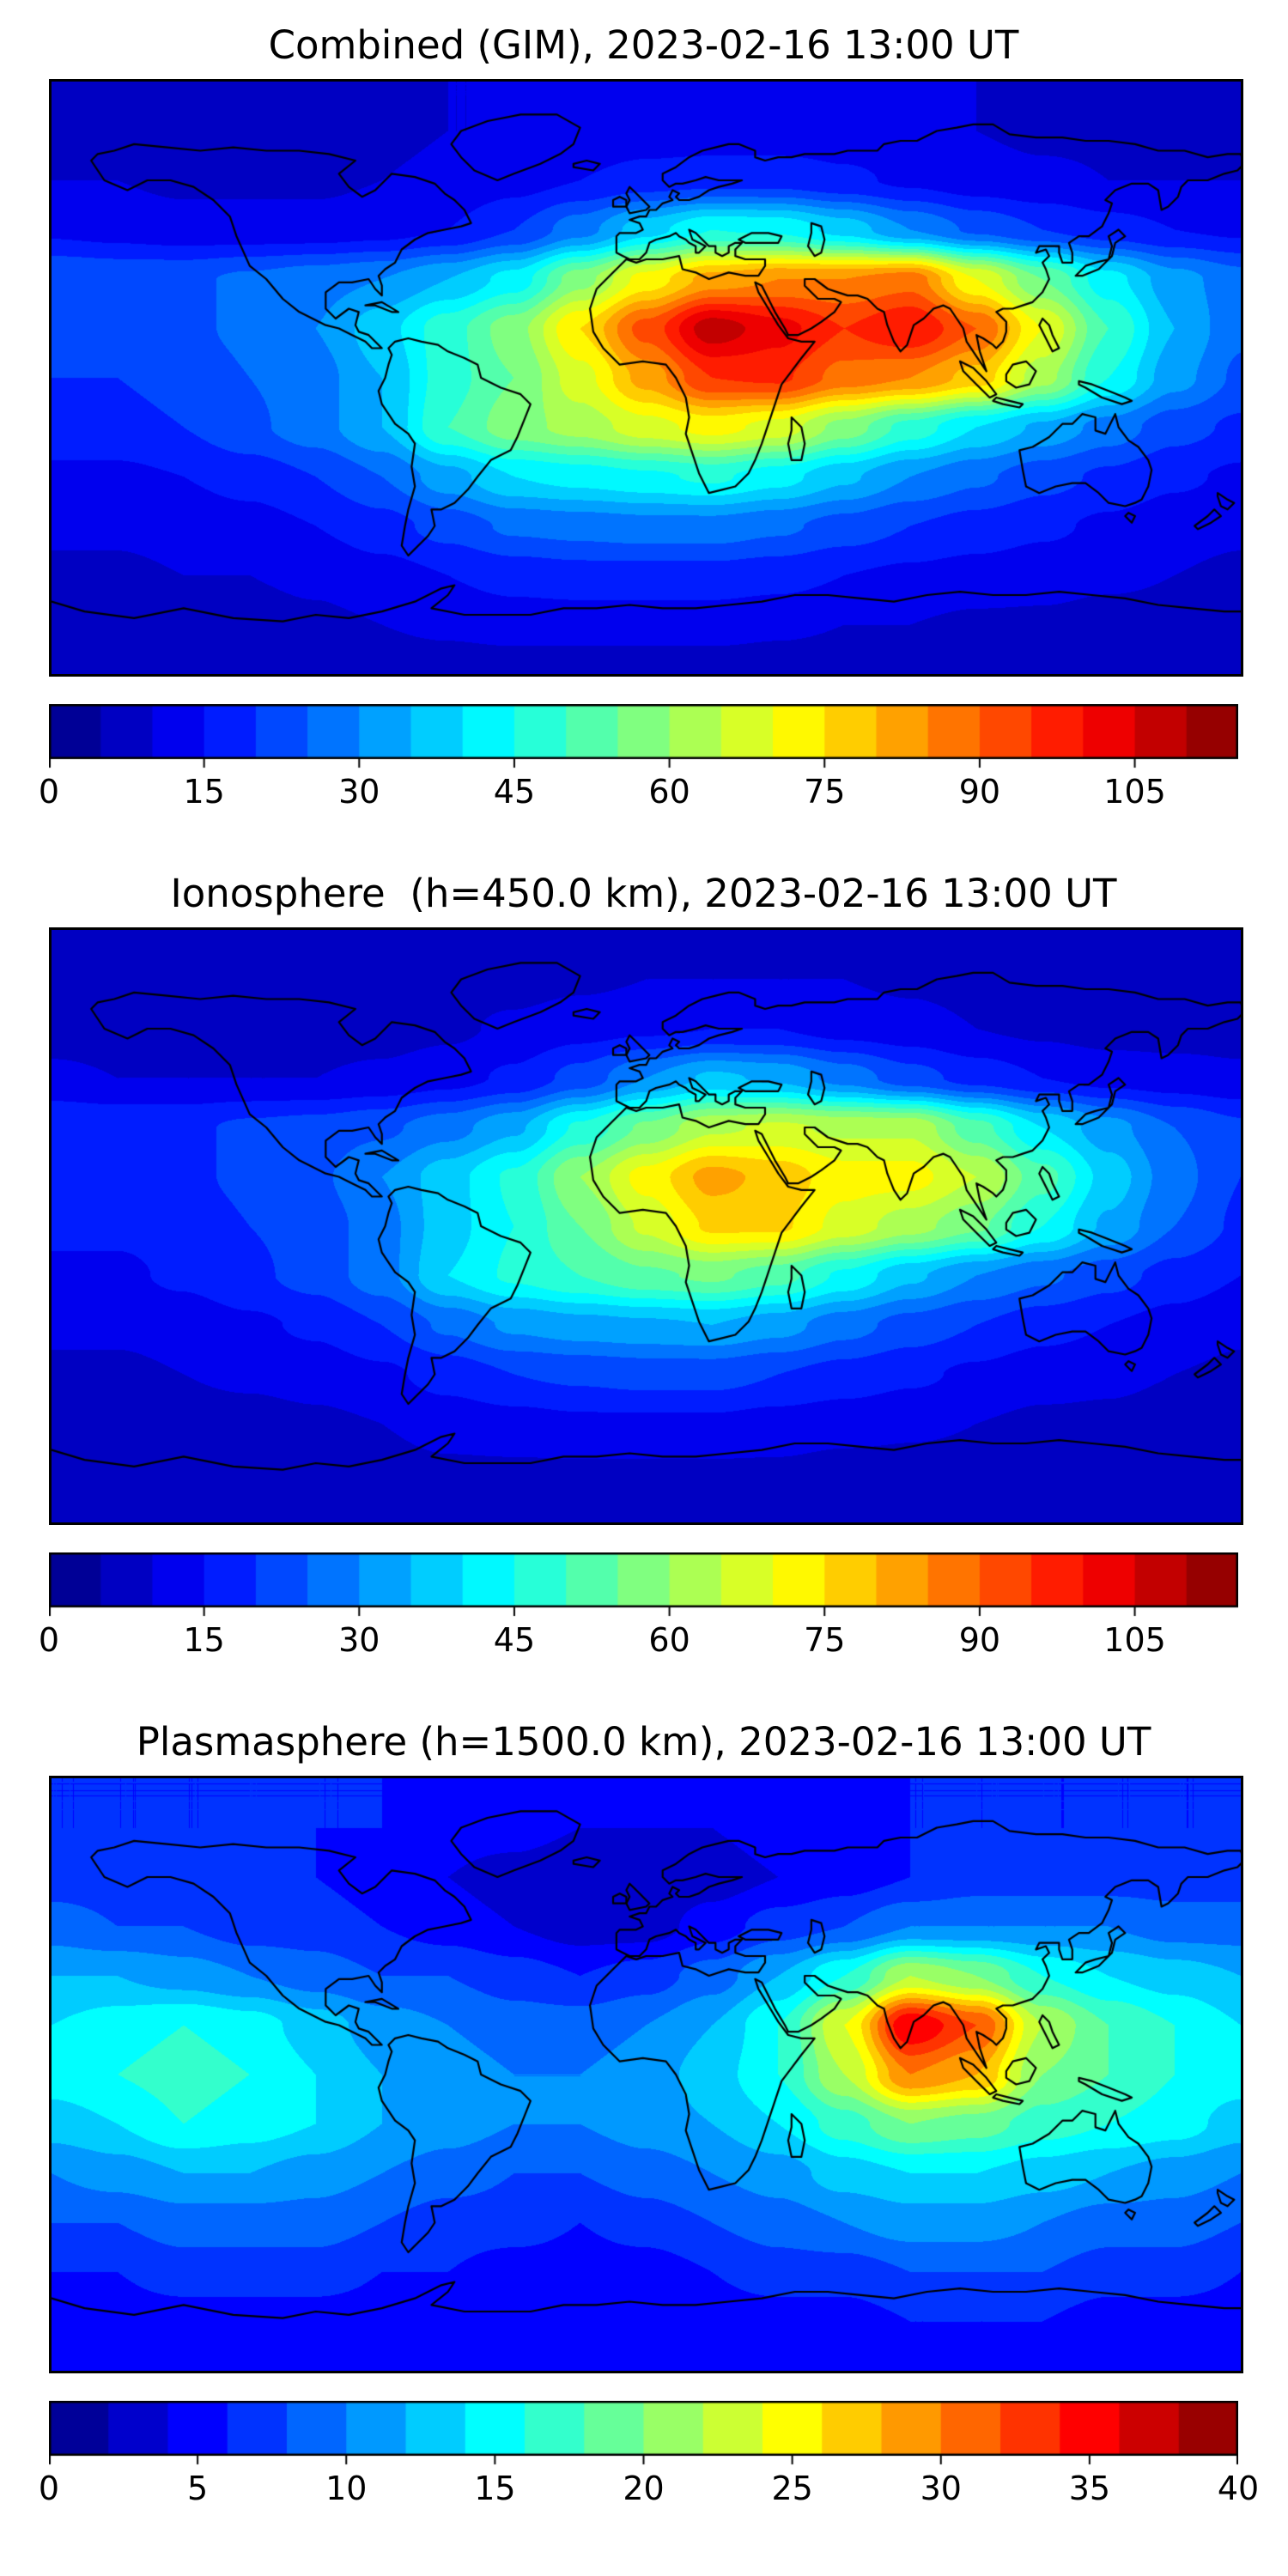 This screenshot has width=1288, height=2576. What do you see at coordinates (792, 2488) in the screenshot?
I see `colorbar-tick-label: 25` at bounding box center [792, 2488].